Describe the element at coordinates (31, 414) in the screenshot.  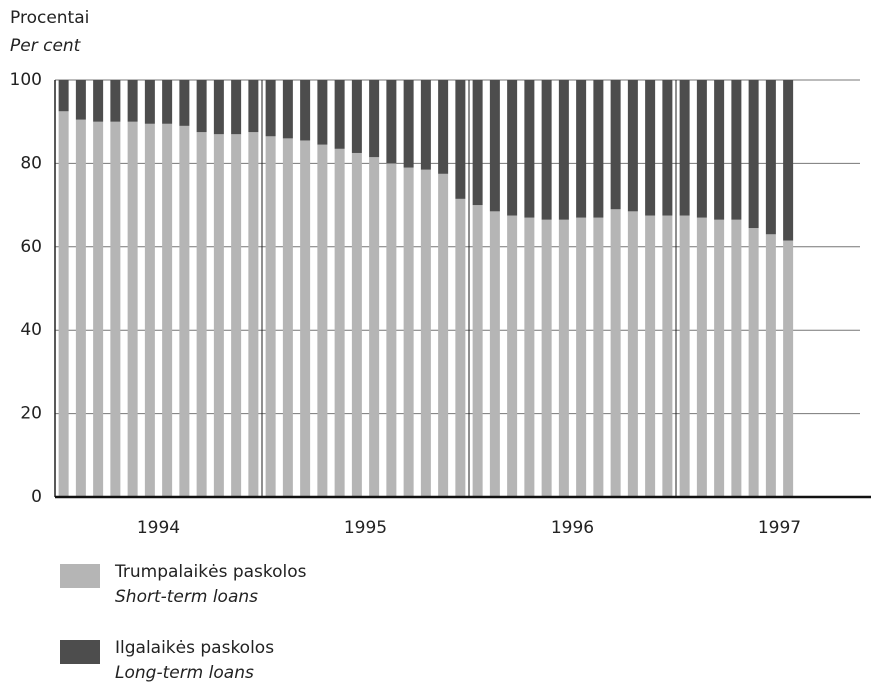
I see `y-tick-label: 20` at that location.